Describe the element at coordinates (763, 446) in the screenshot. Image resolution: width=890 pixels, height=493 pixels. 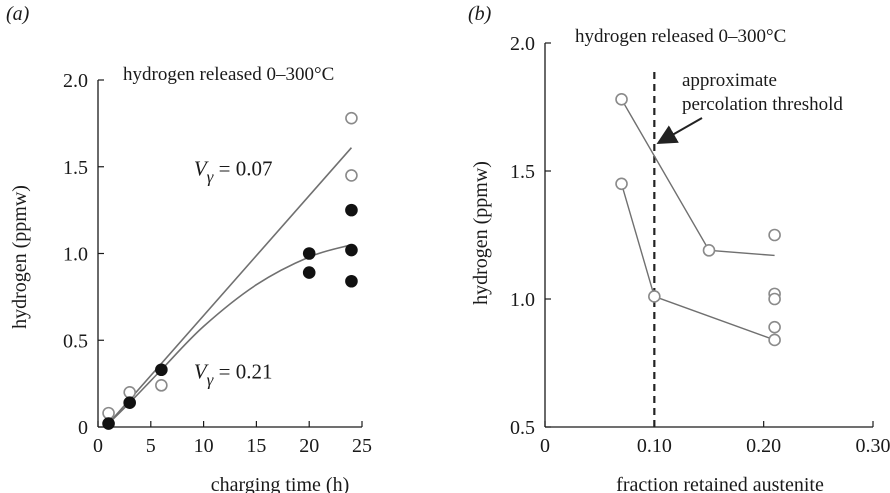
I see `x-tick-label: 0.20` at that location.